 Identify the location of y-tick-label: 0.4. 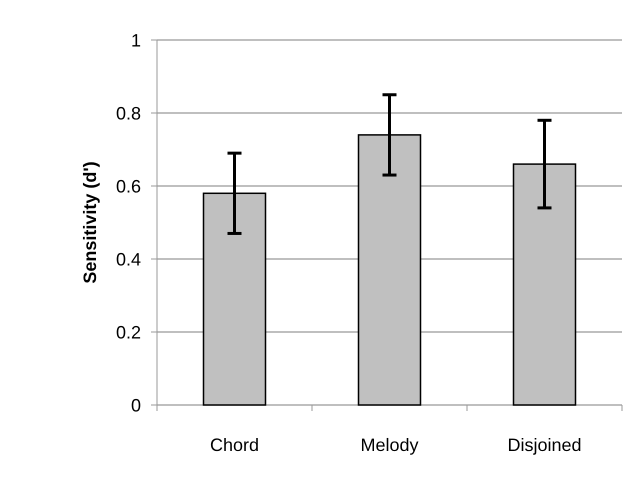
(128, 259).